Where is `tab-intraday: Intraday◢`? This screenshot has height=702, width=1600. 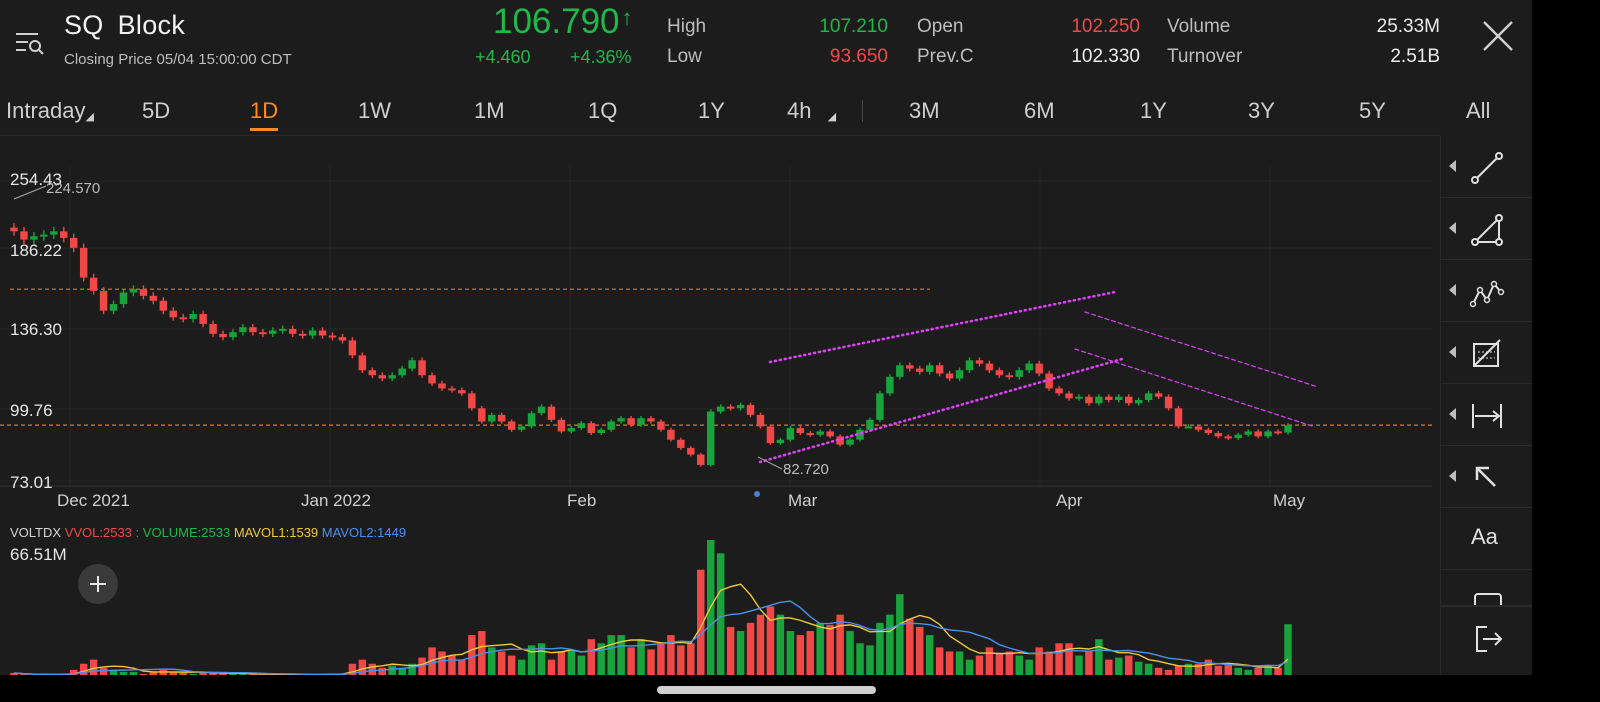
tab-intraday: Intraday◢ is located at coordinates (50, 110).